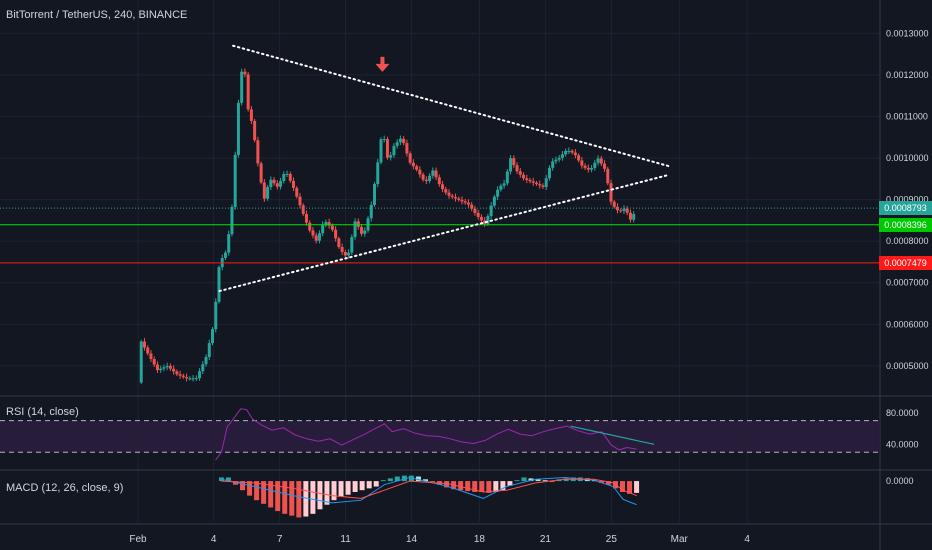 The image size is (932, 550). What do you see at coordinates (905, 262) in the screenshot?
I see `price-tag-red-level: 0.0007479` at bounding box center [905, 262].